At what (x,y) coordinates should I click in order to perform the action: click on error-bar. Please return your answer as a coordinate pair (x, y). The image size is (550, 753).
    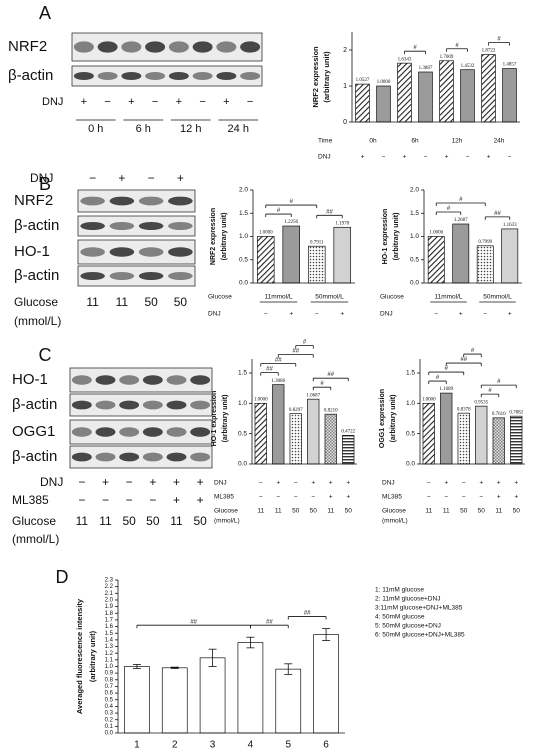
    Looking at the image, I should click on (174, 667).